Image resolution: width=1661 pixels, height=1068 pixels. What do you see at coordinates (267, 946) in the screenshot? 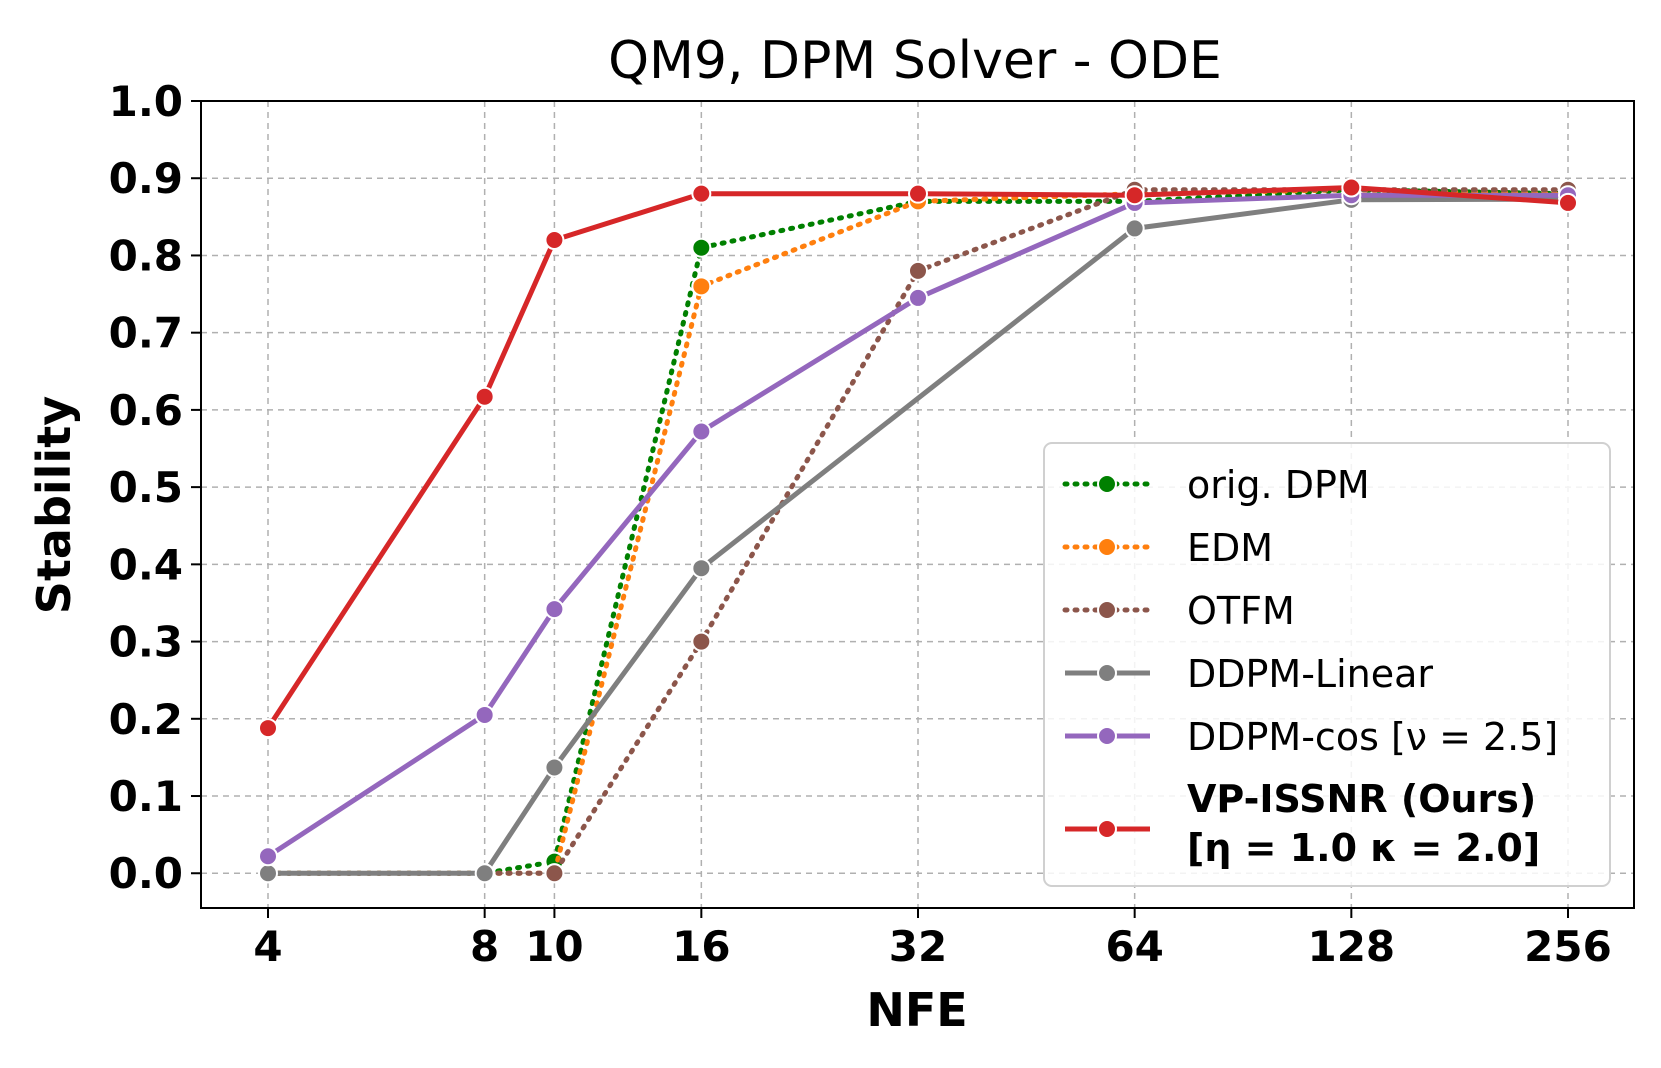
I see `x-tick-label: 4` at bounding box center [267, 946].